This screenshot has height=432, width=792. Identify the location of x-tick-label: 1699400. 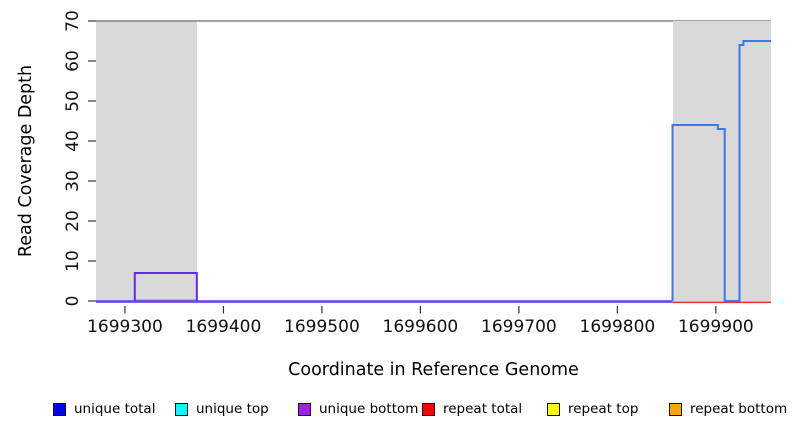
(223, 327).